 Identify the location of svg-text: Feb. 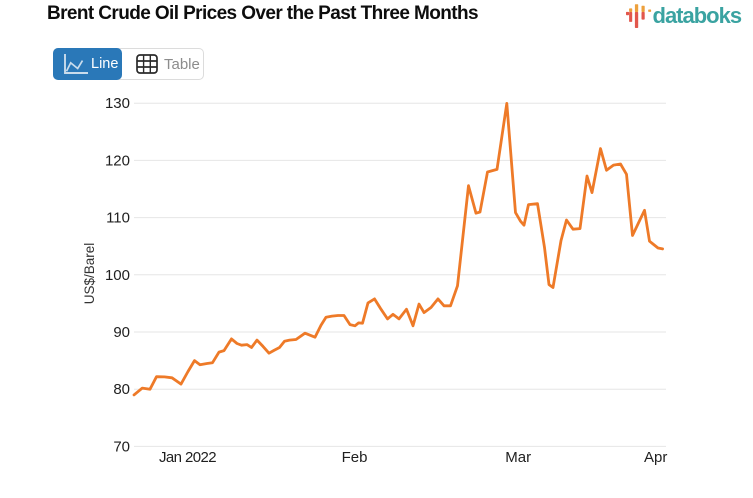
(355, 457).